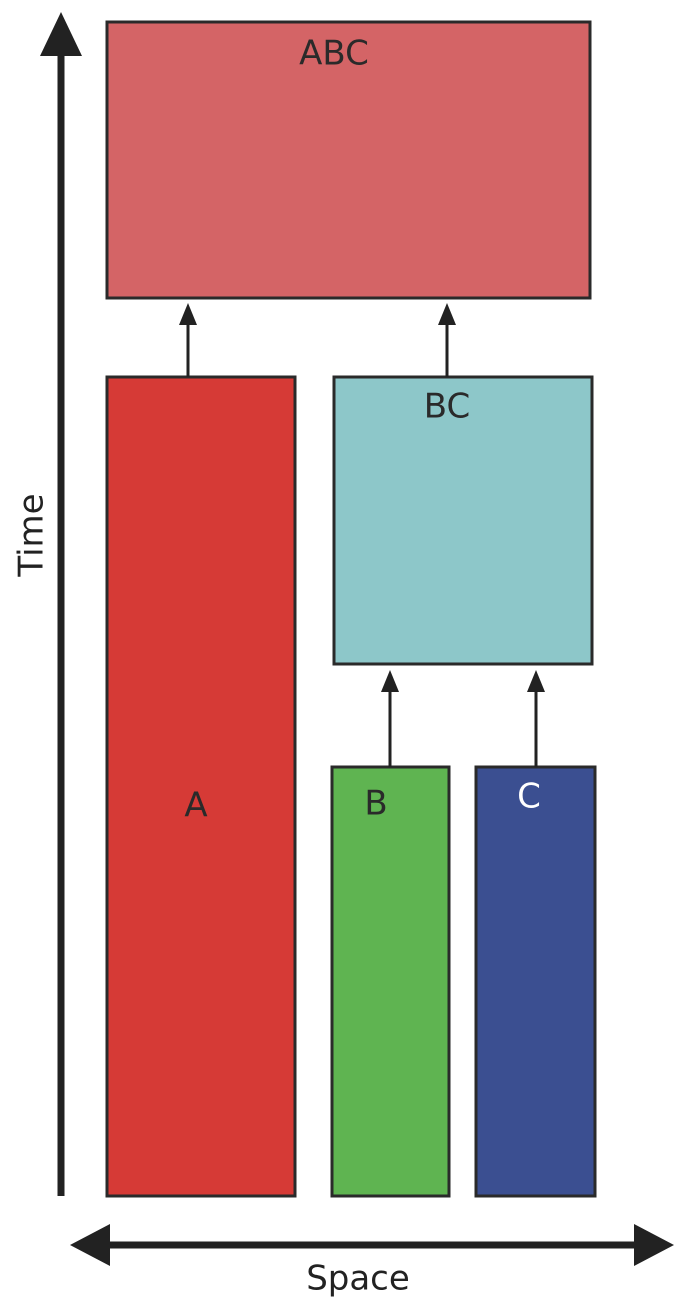 This screenshot has width=679, height=1298. I want to click on space-axis, so click(372, 1245).